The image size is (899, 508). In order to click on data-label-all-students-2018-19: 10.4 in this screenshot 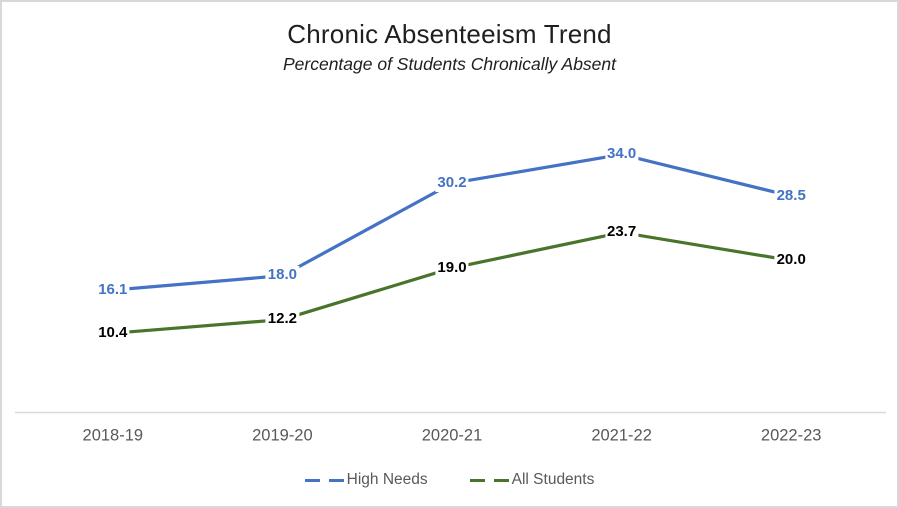, I will do `click(113, 332)`.